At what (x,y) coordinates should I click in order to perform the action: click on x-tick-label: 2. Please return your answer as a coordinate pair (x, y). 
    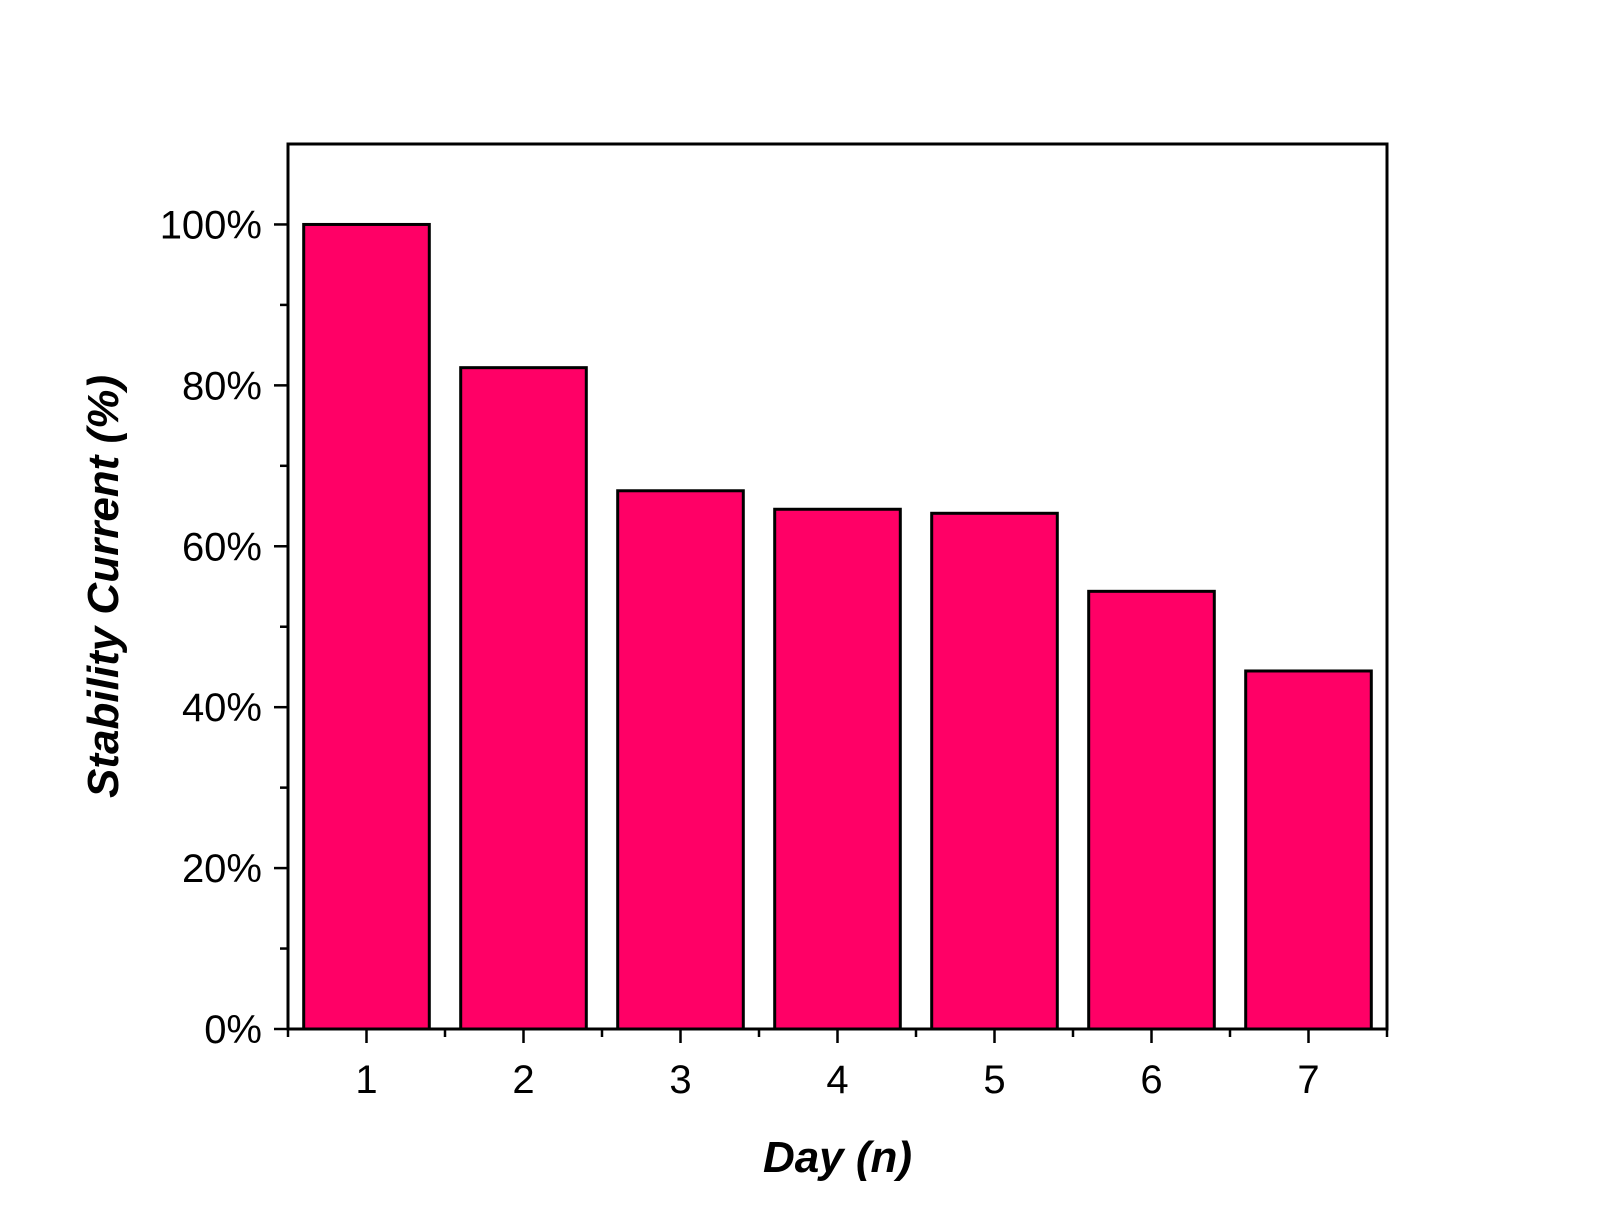
    Looking at the image, I should click on (523, 1080).